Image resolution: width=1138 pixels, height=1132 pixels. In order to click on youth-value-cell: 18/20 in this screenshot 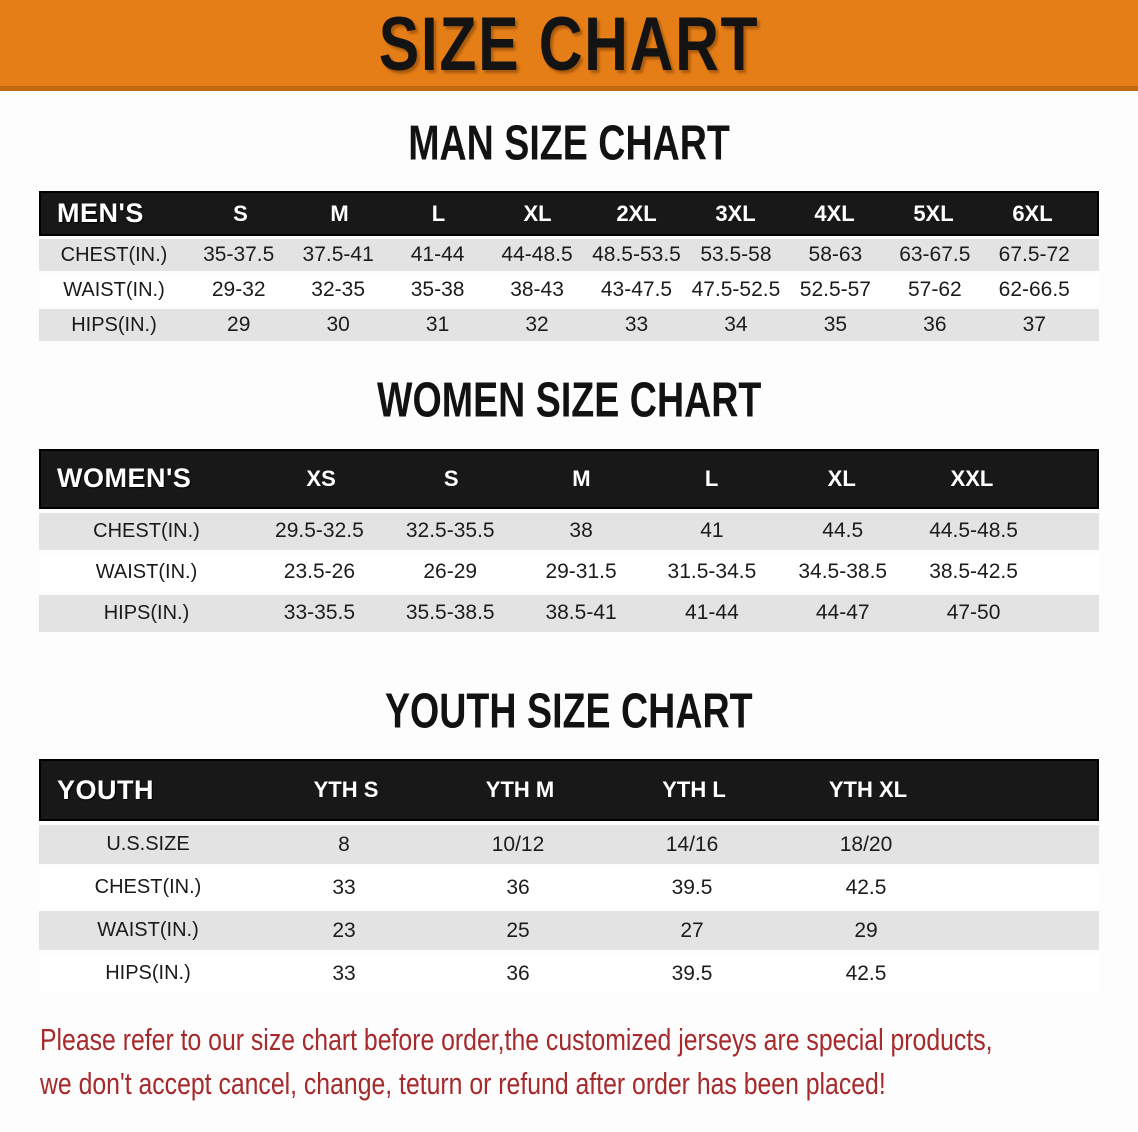, I will do `click(866, 844)`.